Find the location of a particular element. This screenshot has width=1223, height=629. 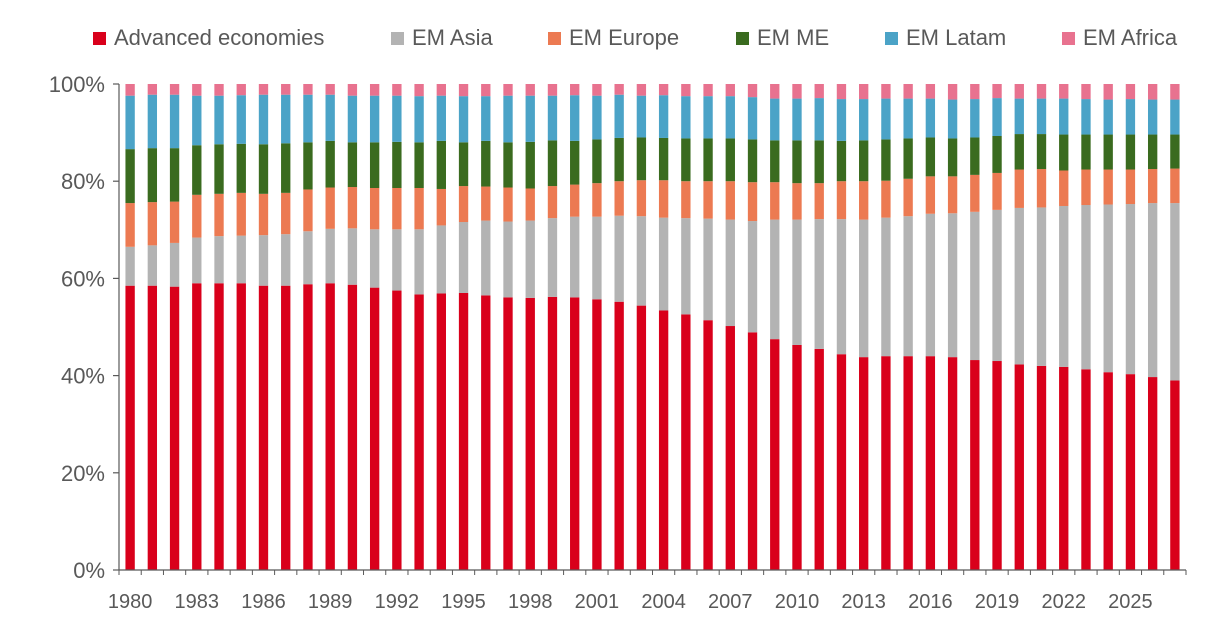

legend-item: EM Latam is located at coordinates (945, 38).